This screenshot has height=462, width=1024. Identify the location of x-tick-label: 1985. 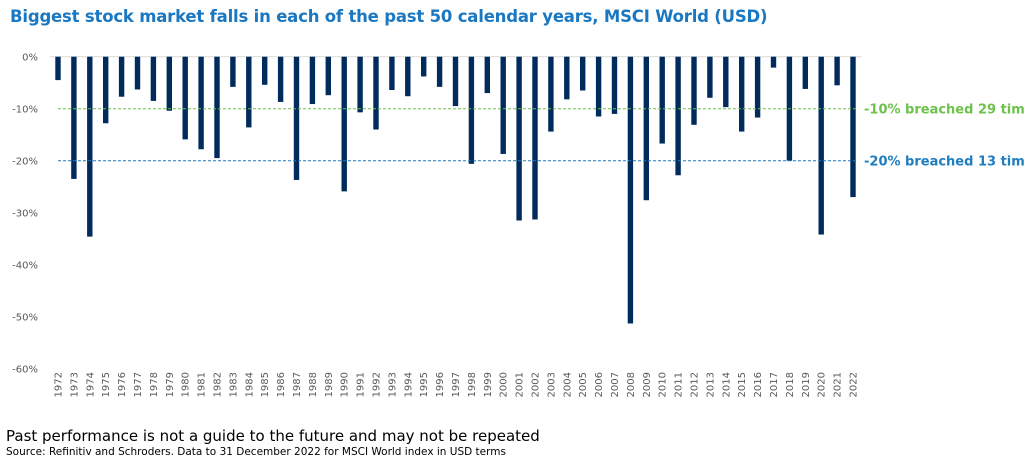
(265, 384).